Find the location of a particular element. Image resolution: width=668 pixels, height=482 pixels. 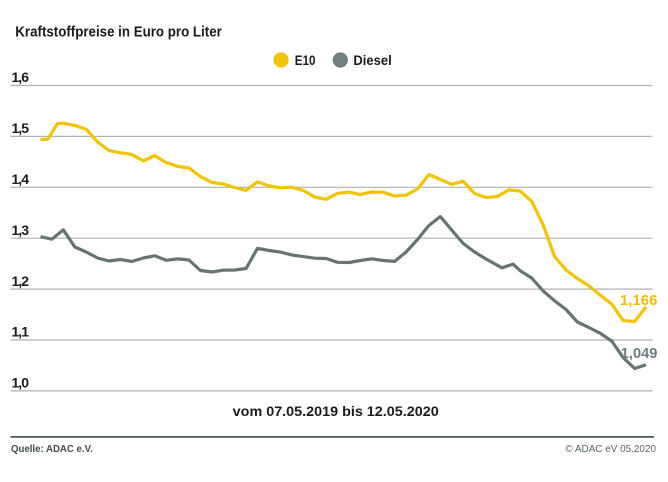

svg-text: 1,1 is located at coordinates (21, 332).